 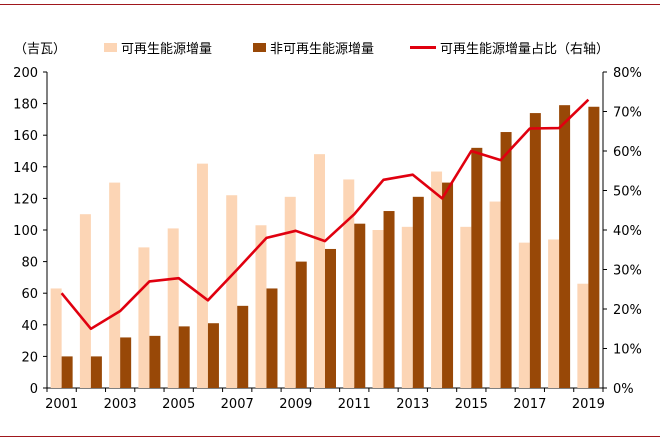 I want to click on left-axis-tick-label: 80, so click(x=29, y=263).